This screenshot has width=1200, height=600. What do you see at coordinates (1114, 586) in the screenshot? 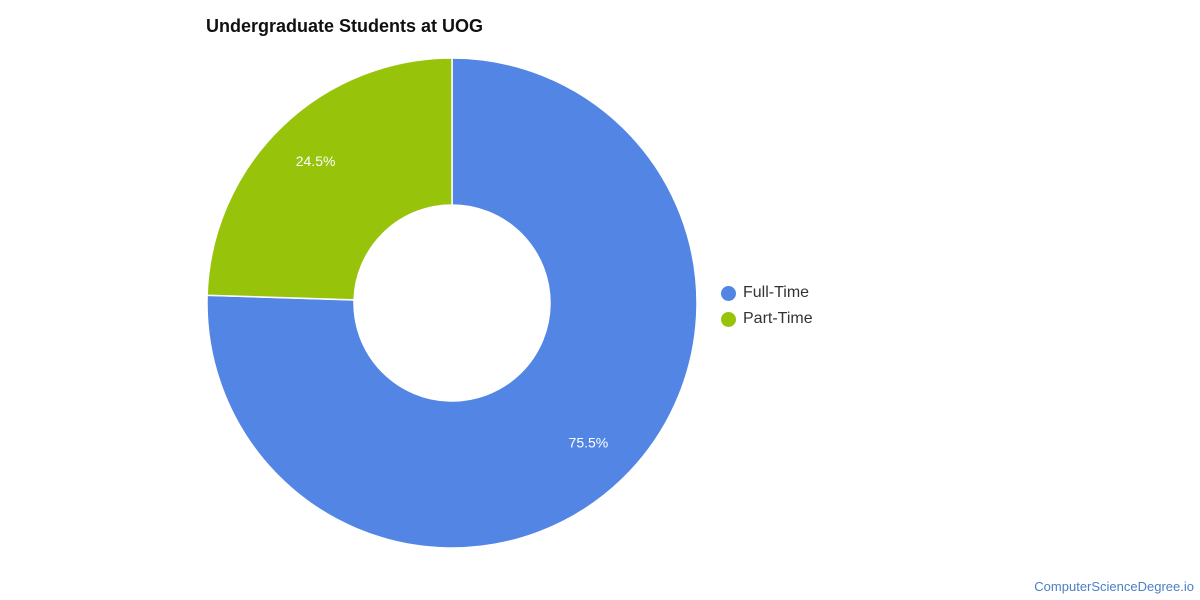
I see `site-watermark: ComputerScienceDegree.io` at bounding box center [1114, 586].